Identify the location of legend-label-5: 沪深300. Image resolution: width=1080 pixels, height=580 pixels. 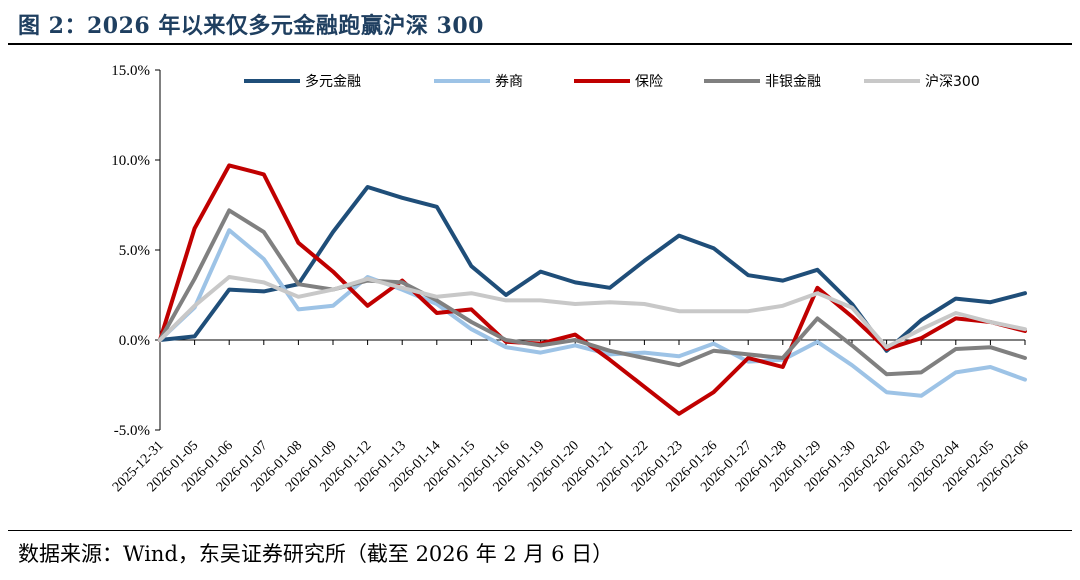
(952, 82).